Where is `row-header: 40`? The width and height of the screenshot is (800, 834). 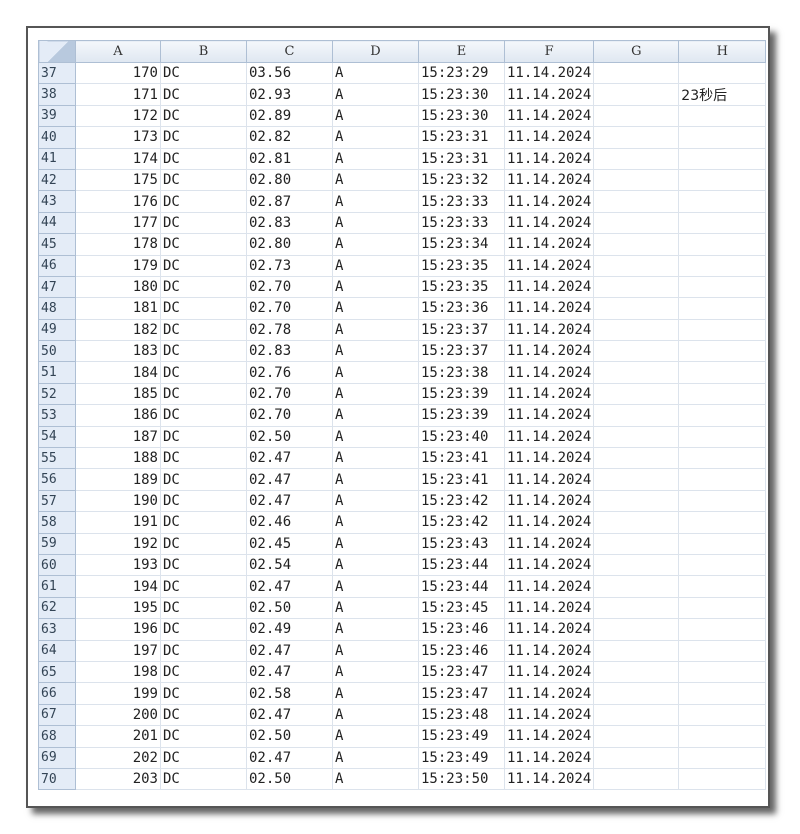
row-header: 40 is located at coordinates (57, 137).